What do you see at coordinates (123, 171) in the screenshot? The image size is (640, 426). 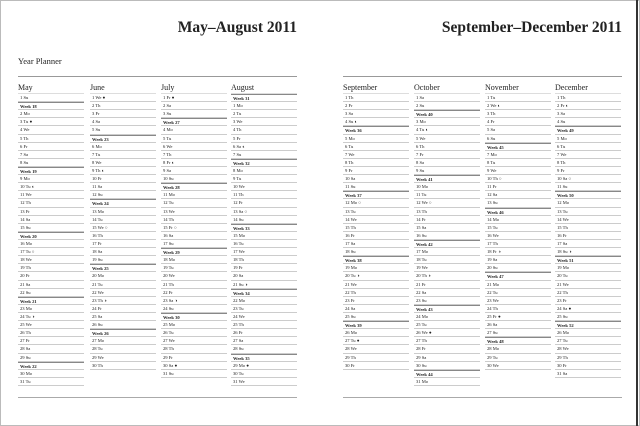 I see `day-row: 9 Th ◐` at bounding box center [123, 171].